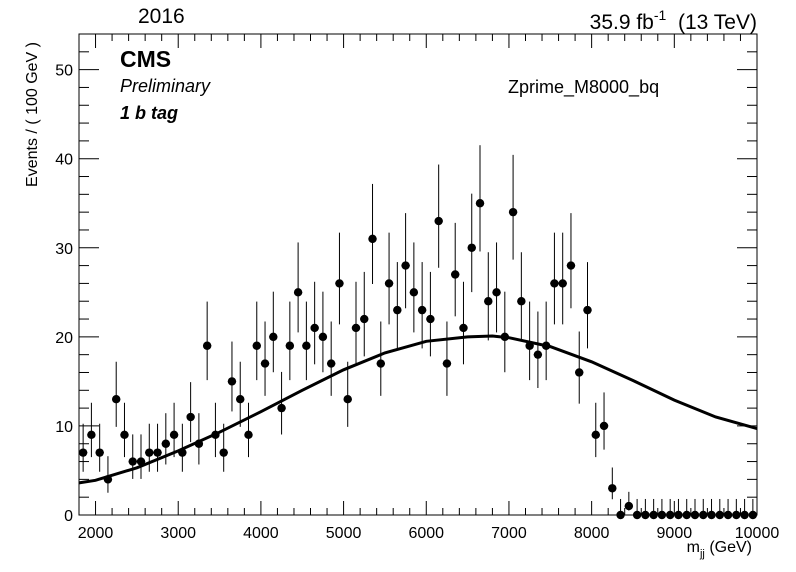 The image size is (796, 572). I want to click on lumi-value: 35.9 fb, so click(622, 22).